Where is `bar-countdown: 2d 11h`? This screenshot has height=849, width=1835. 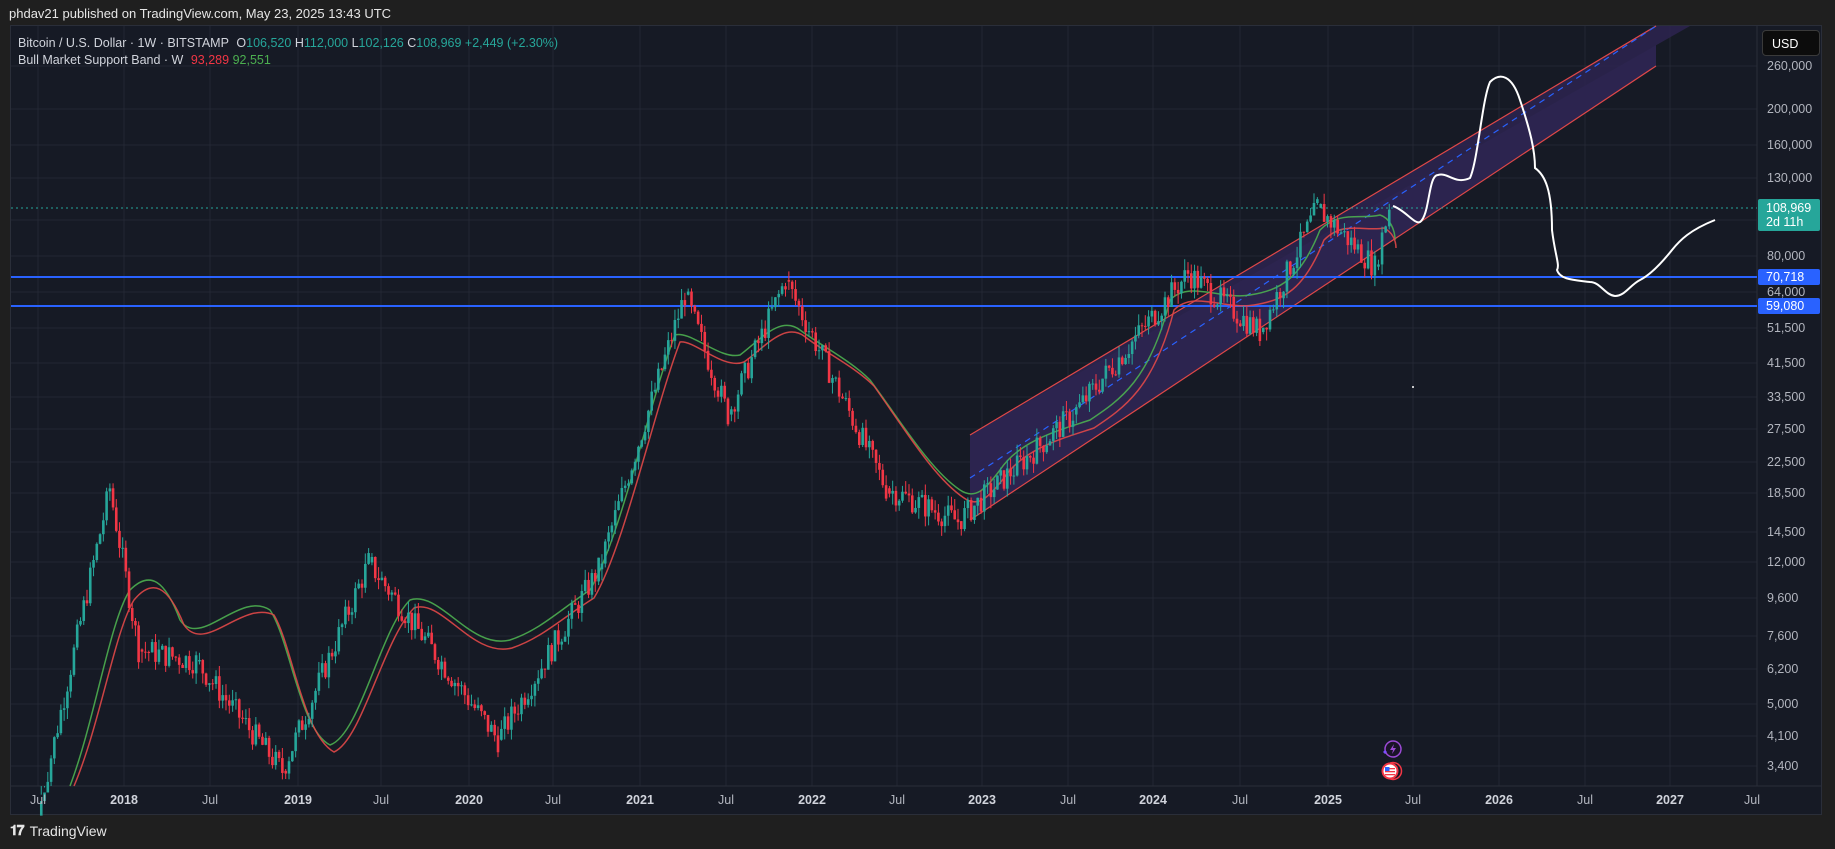 bar-countdown: 2d 11h is located at coordinates (1785, 222).